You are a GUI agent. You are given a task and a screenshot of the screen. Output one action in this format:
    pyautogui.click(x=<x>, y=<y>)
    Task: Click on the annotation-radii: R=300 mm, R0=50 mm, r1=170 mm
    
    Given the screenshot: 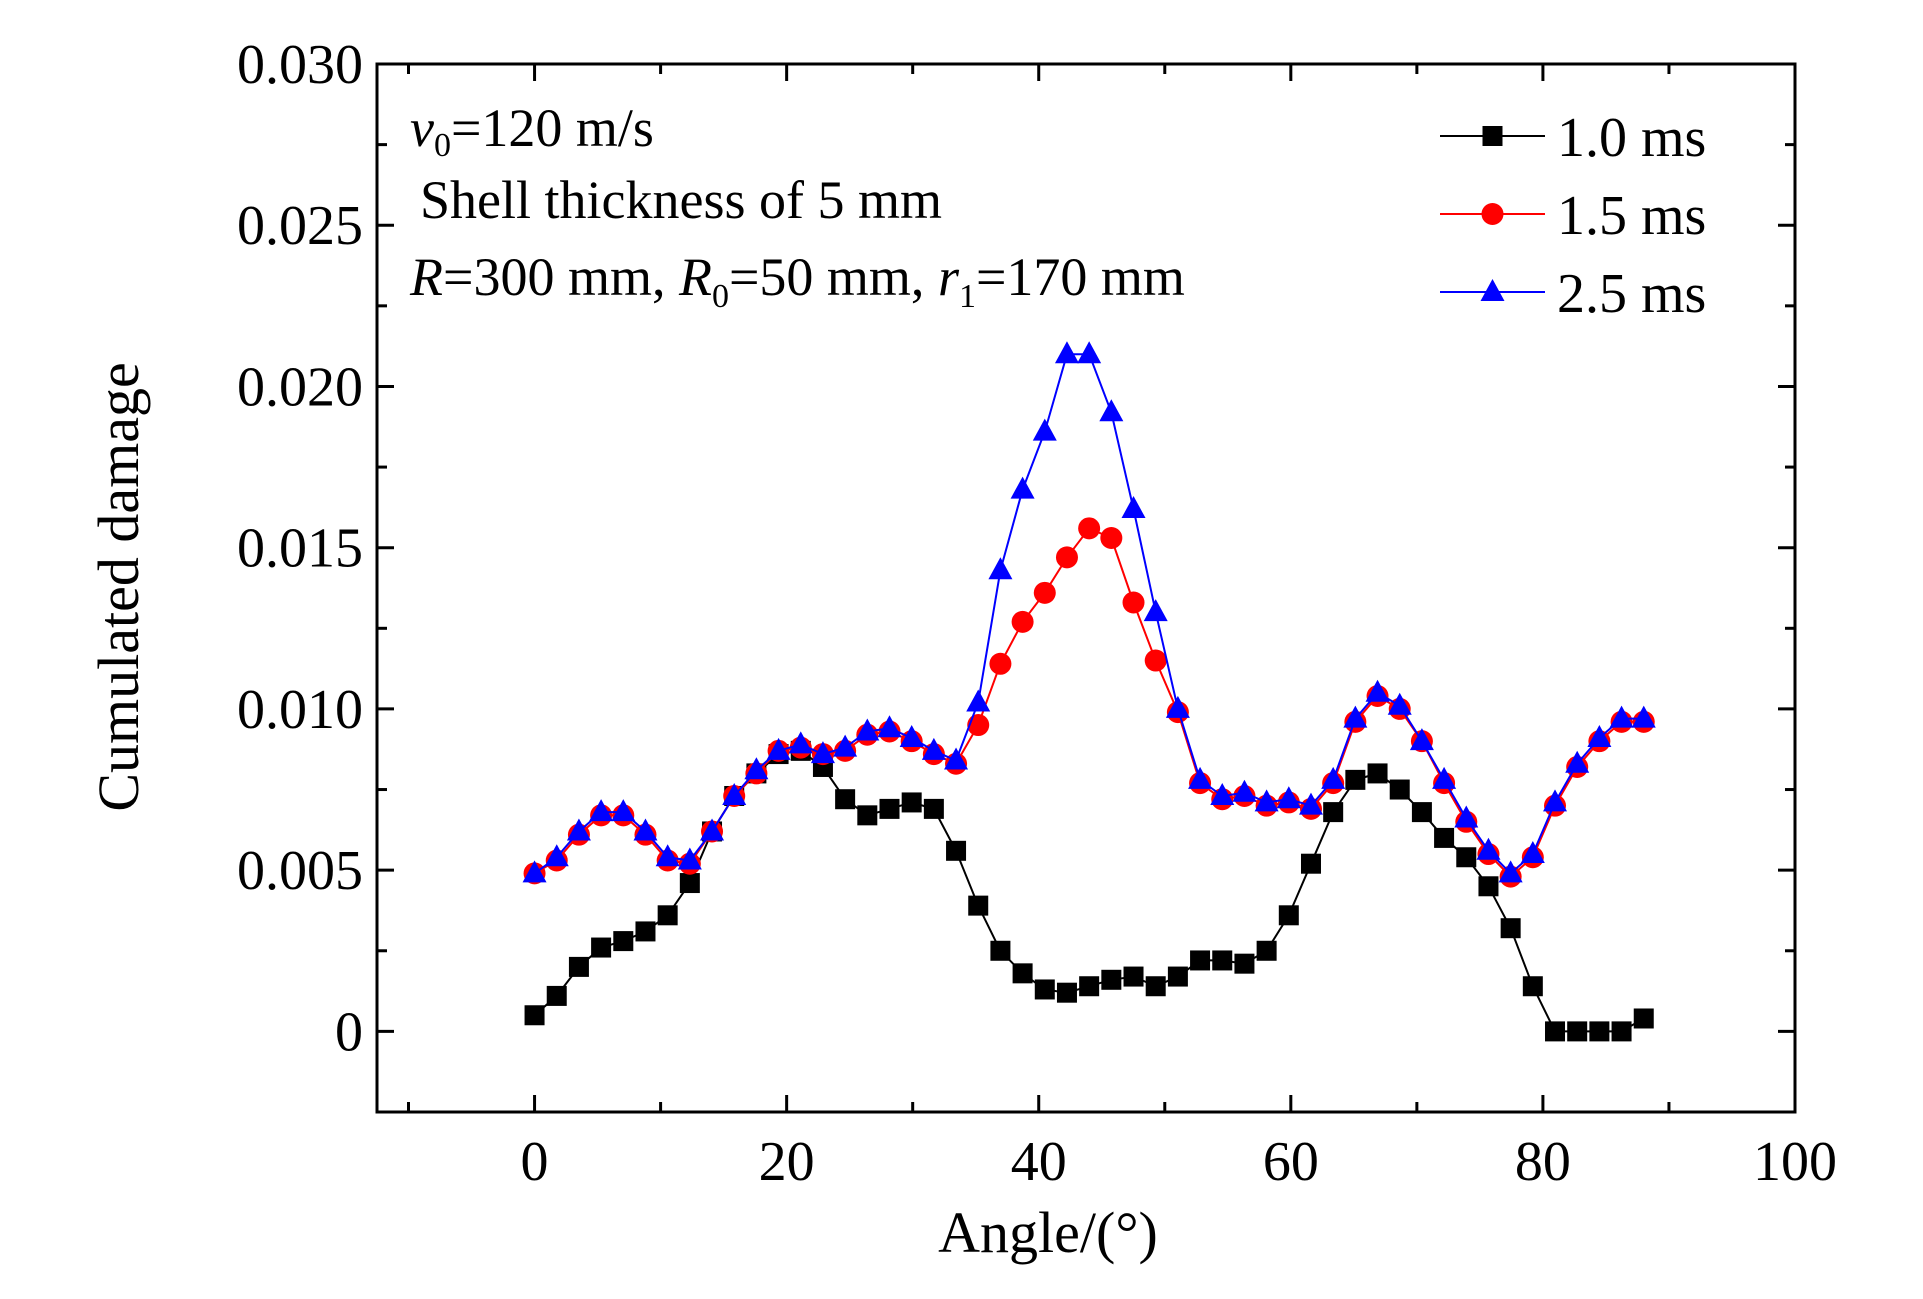 What is the action you would take?
    pyautogui.click(x=797, y=281)
    